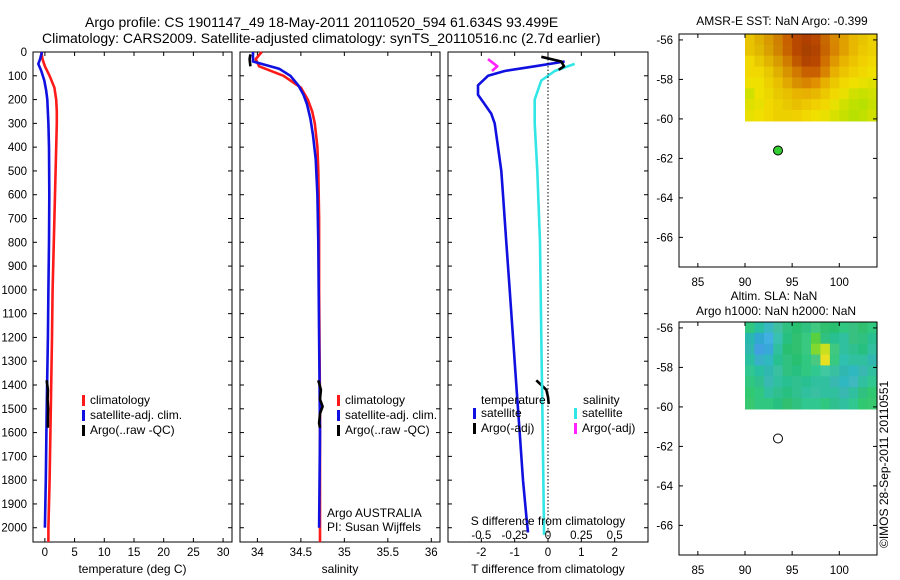 The width and height of the screenshot is (900, 580). Describe the element at coordinates (664, 41) in the screenshot. I see `sst_map-y-tick-label: -56` at that location.